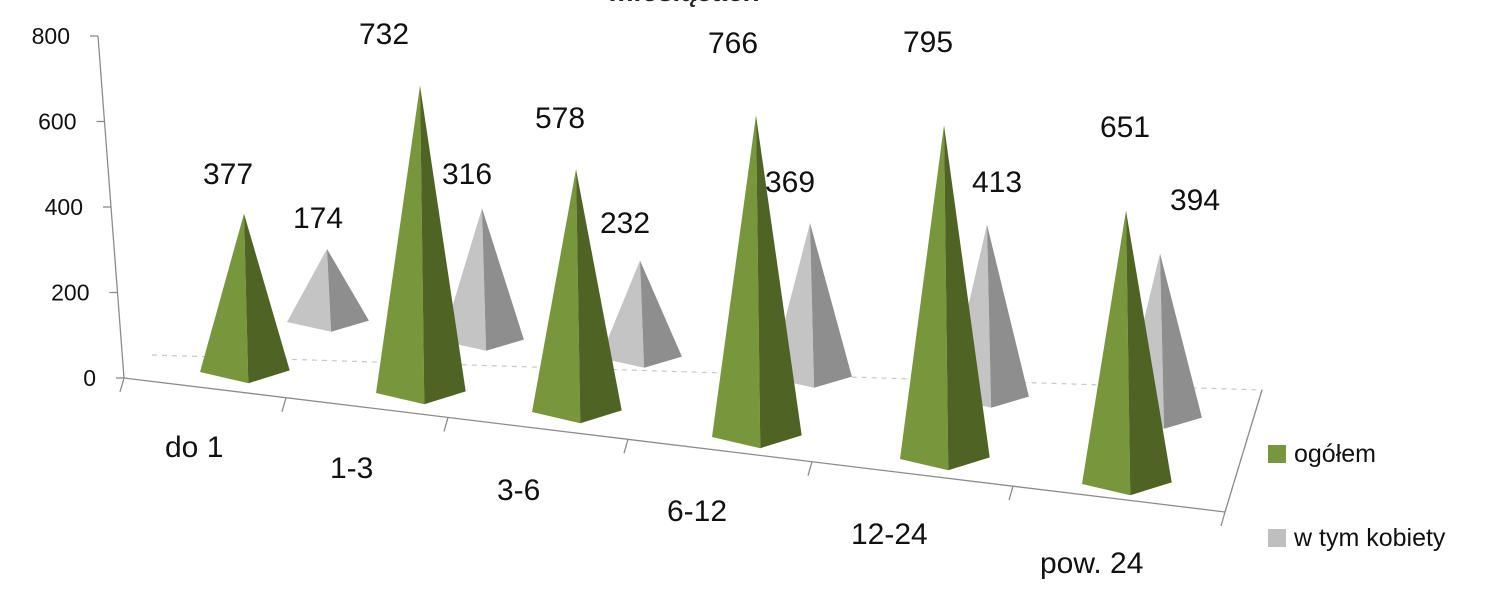  I want to click on data-label-total: 795, so click(928, 42).